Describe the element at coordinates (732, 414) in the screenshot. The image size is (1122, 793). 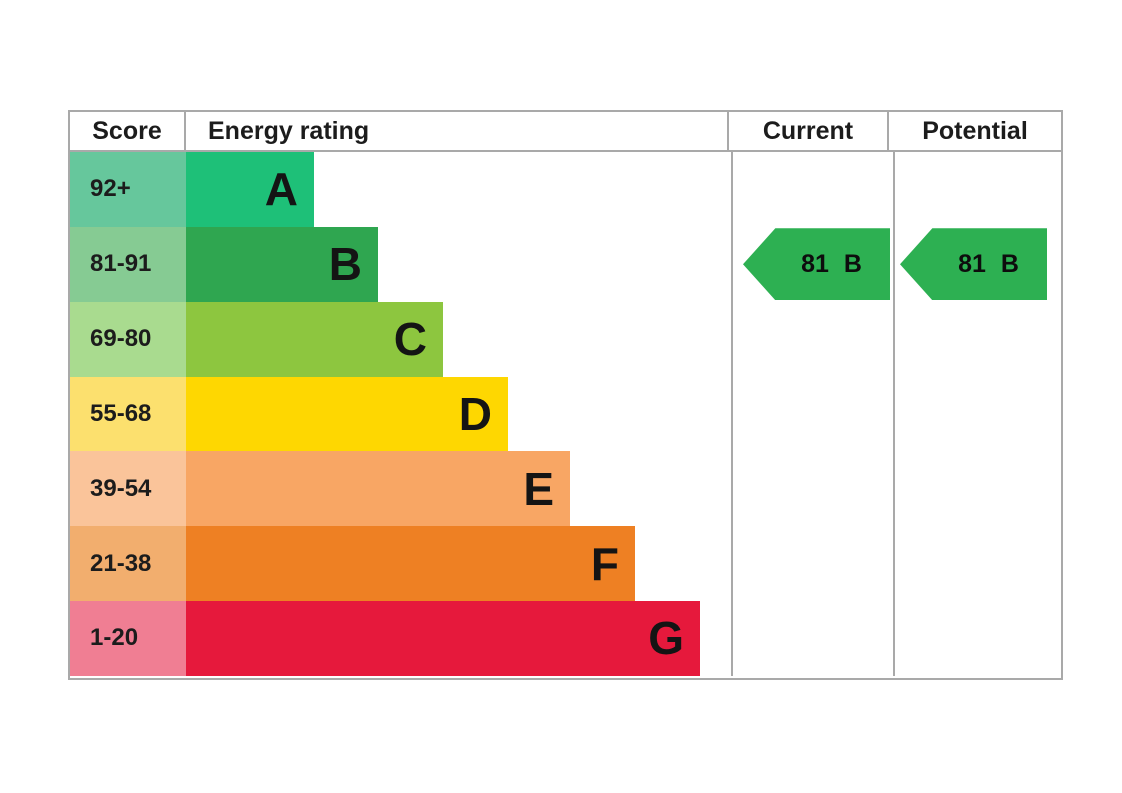
I see `column-divider-current` at that location.